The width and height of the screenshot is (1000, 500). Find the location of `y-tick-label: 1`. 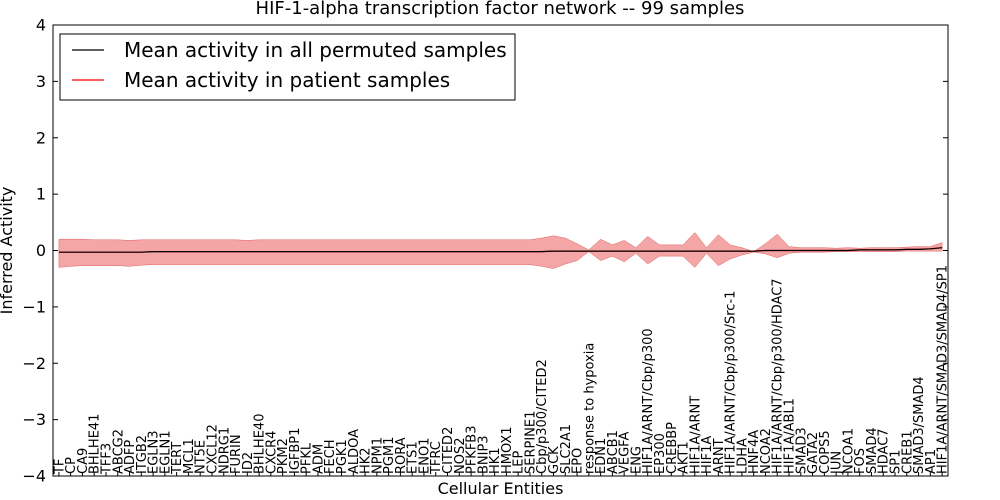

y-tick-label: 1 is located at coordinates (41, 194).